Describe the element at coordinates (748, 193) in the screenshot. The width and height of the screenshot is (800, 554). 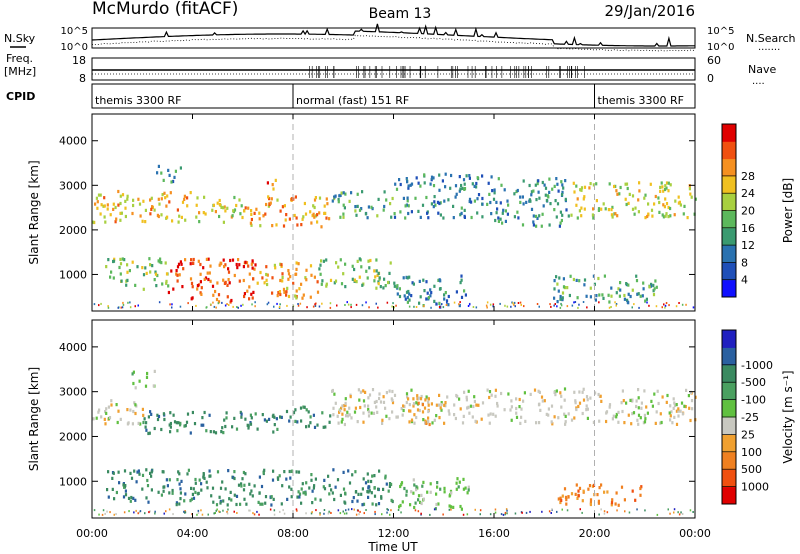
I see `colorbar-tick-label: 24` at that location.